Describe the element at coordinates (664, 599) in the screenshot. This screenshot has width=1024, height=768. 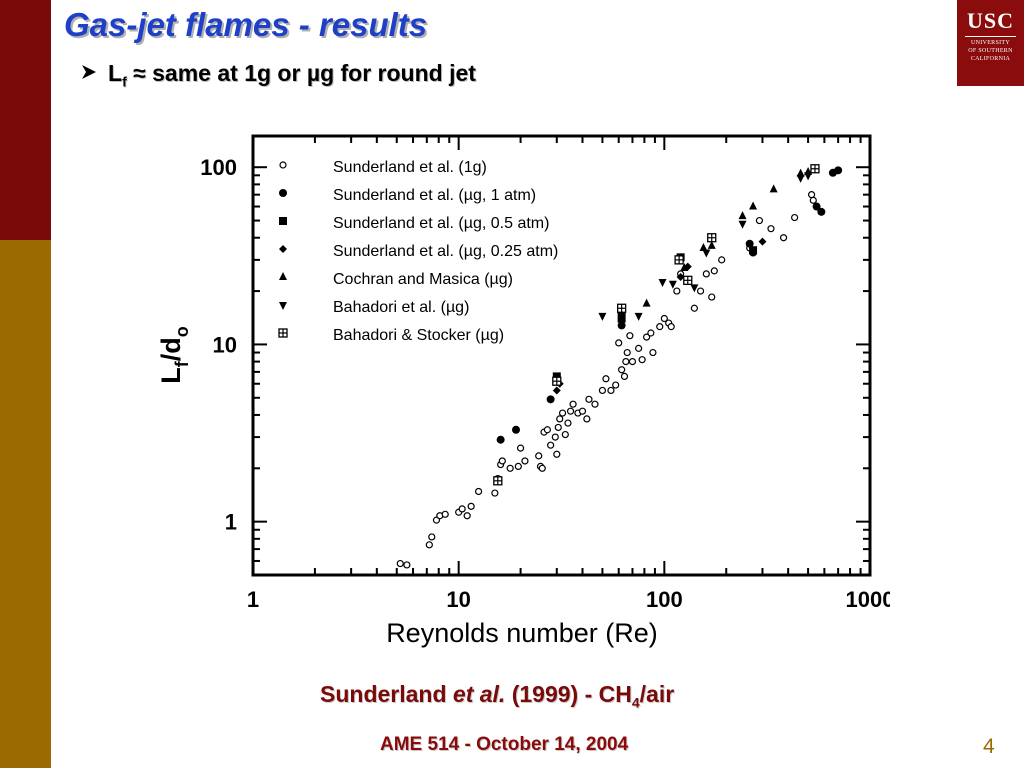
I see `x-tick-label: 100` at that location.